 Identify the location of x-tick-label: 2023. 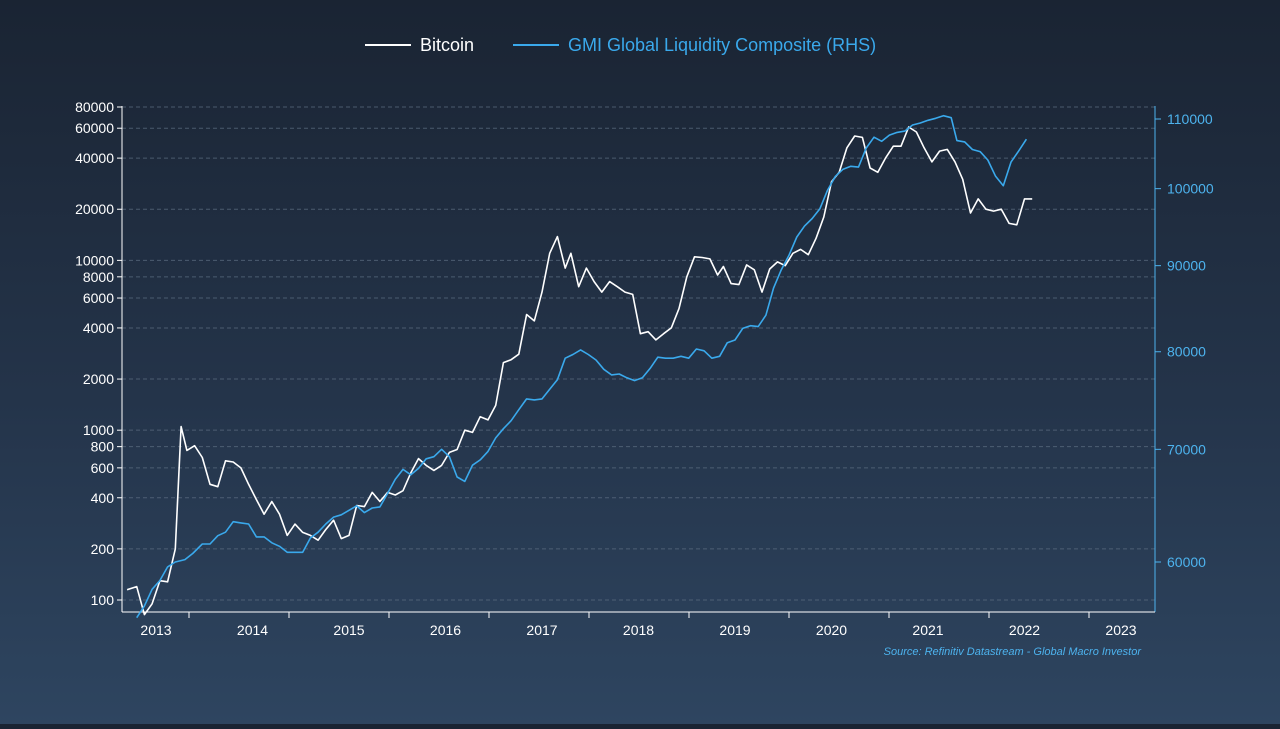
(1120, 630).